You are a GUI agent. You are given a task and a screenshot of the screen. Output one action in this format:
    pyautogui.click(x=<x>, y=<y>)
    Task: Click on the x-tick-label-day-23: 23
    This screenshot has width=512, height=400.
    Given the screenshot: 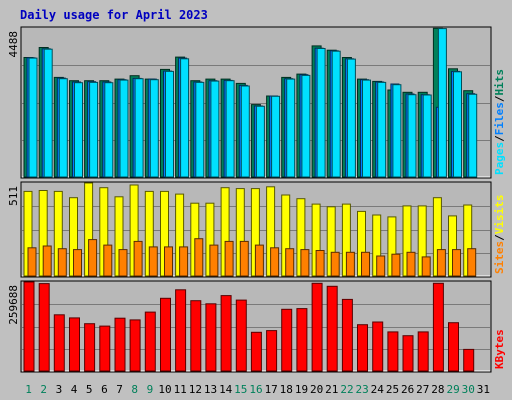 What is the action you would take?
    pyautogui.click(x=361, y=389)
    